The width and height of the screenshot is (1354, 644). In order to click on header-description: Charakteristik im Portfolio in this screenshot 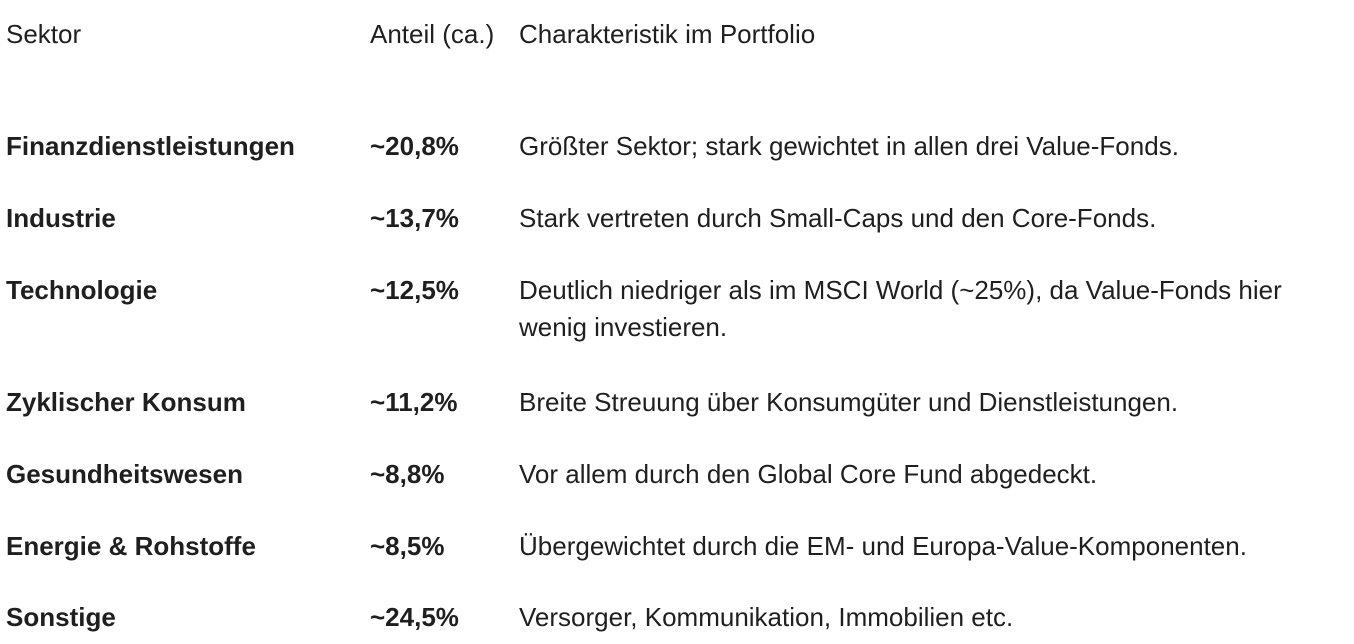, I will do `click(667, 34)`.